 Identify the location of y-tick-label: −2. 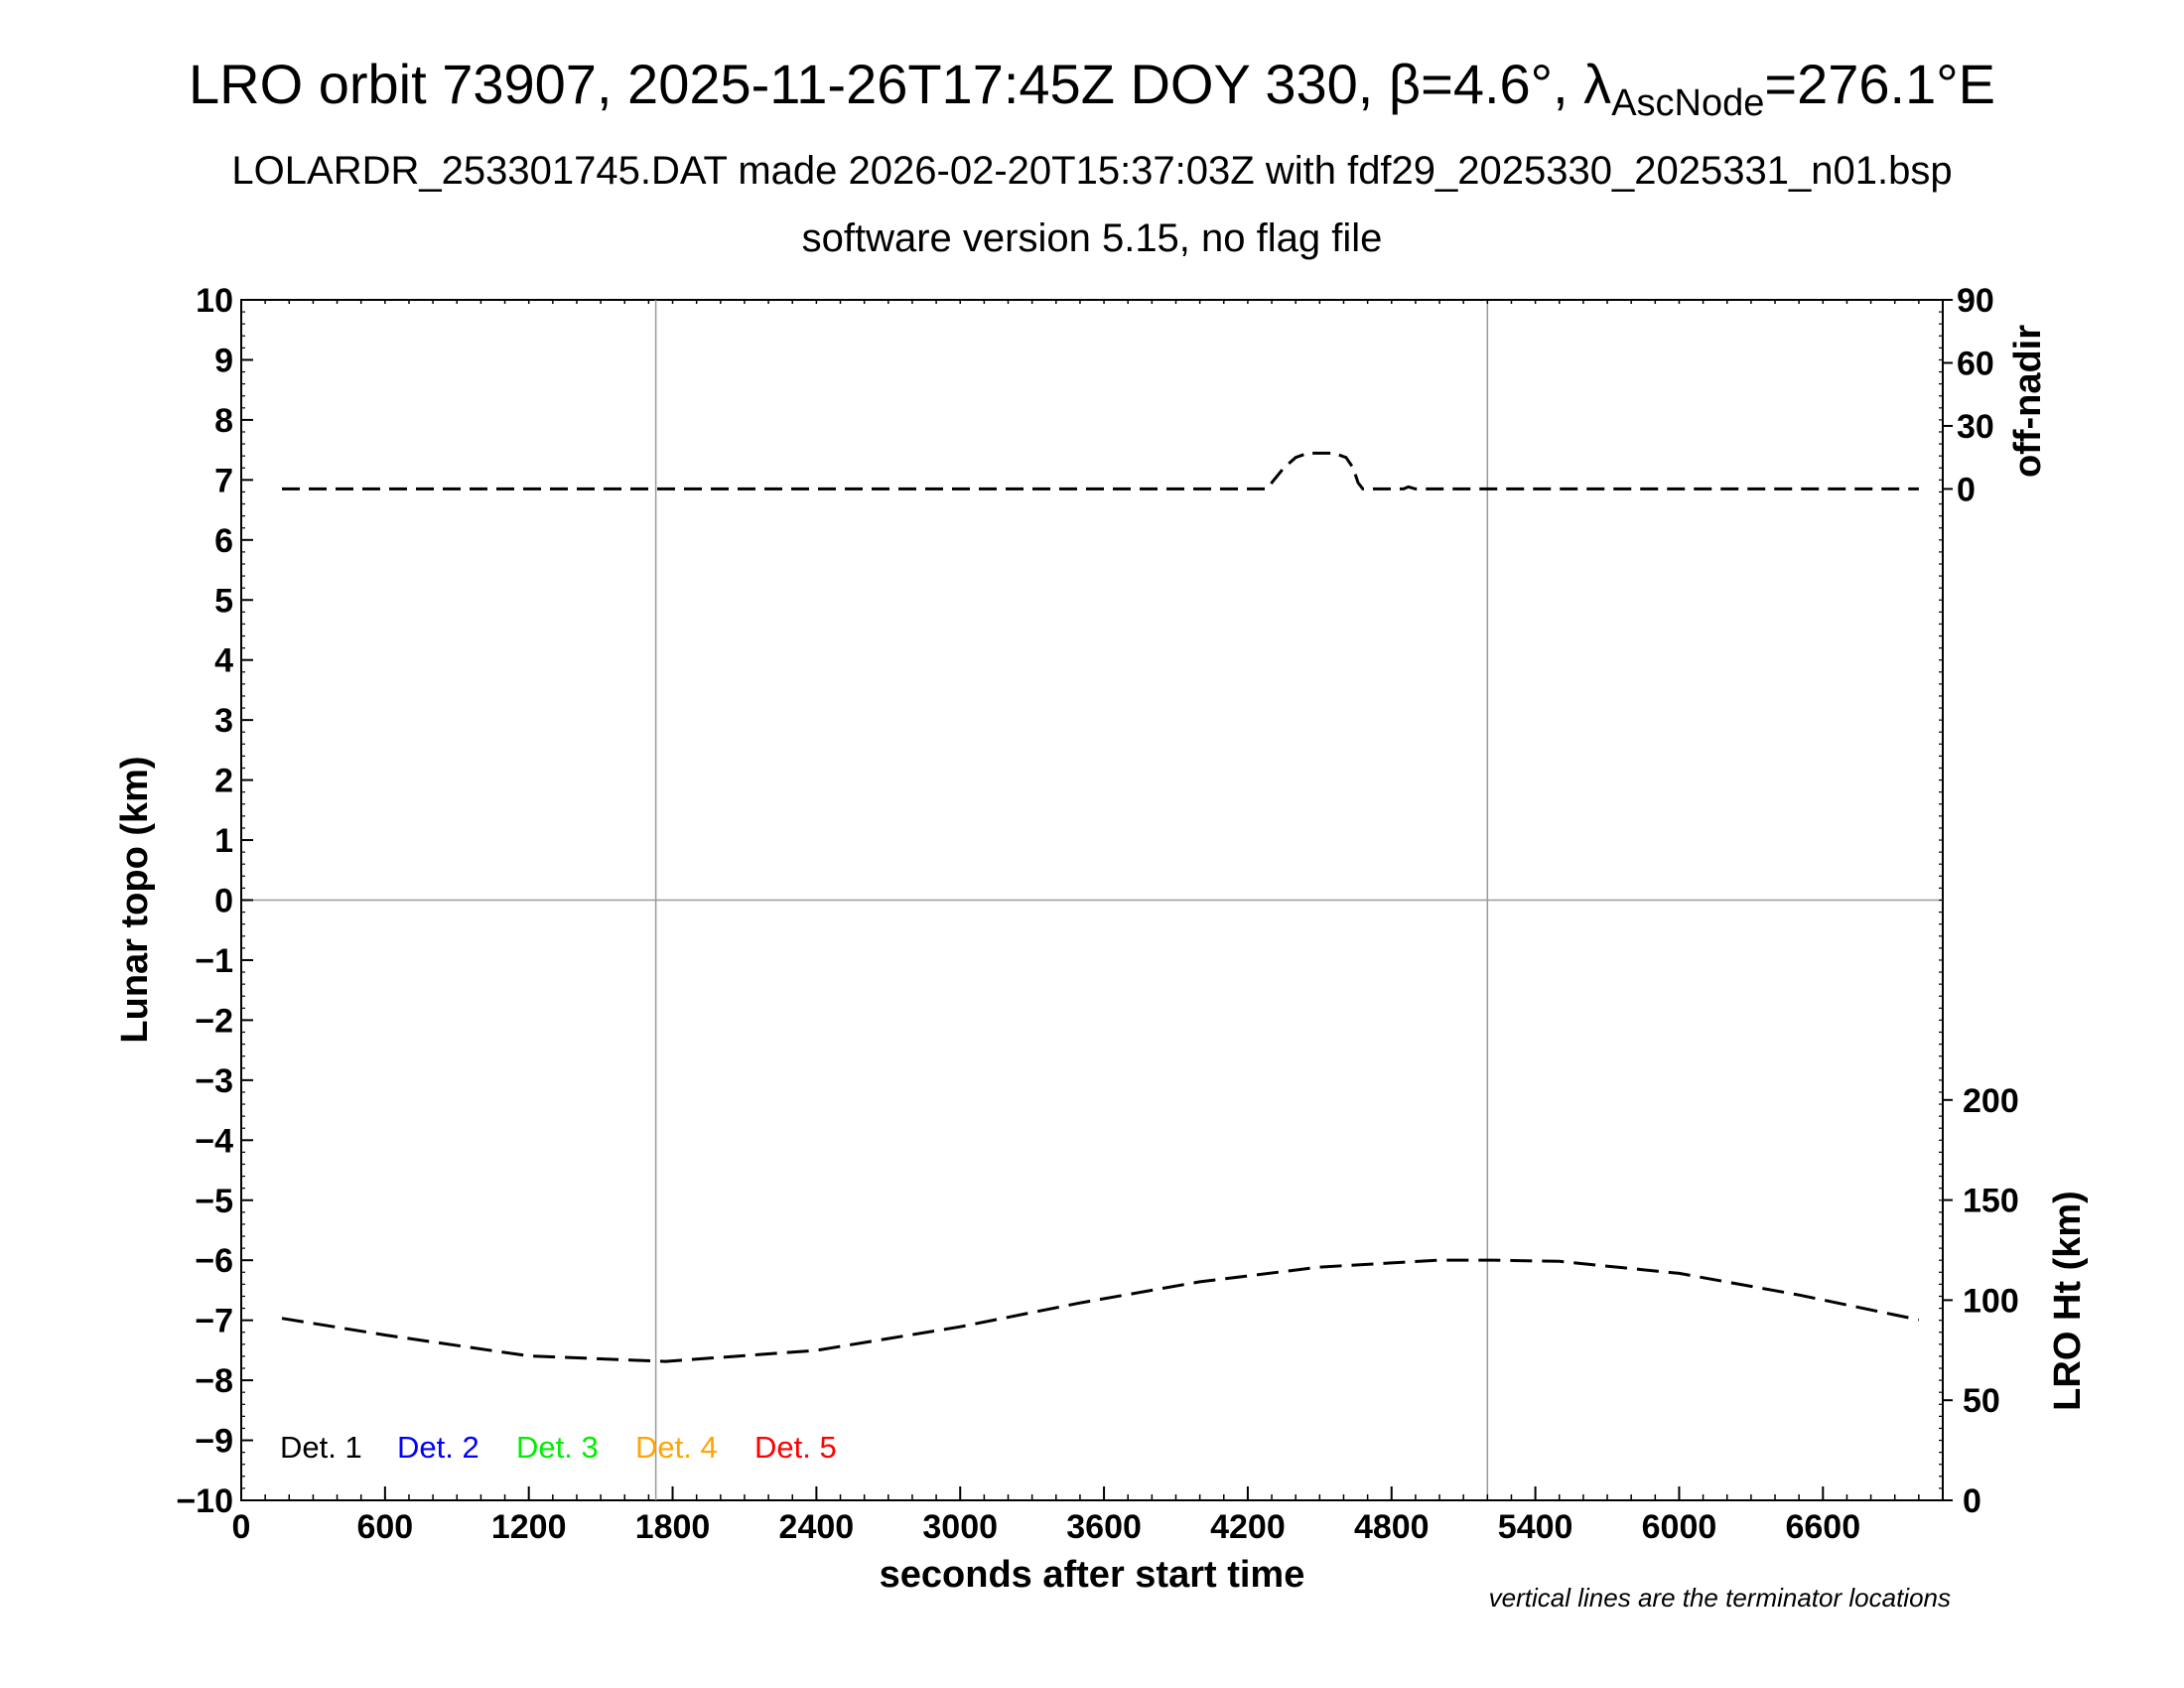
(214, 1021).